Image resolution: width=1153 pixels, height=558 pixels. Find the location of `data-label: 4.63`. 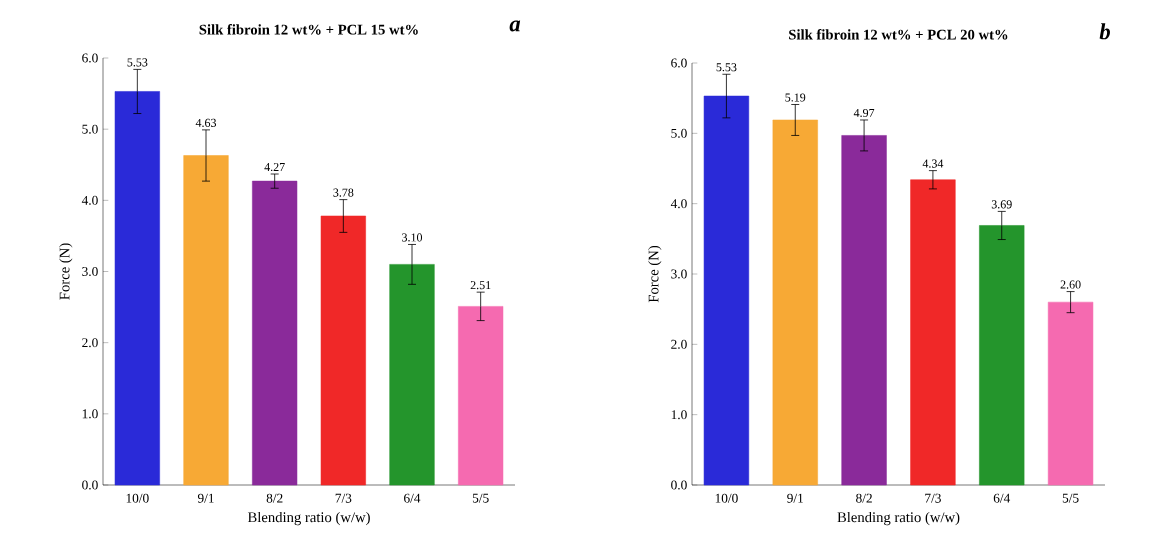

data-label: 4.63 is located at coordinates (206, 122).